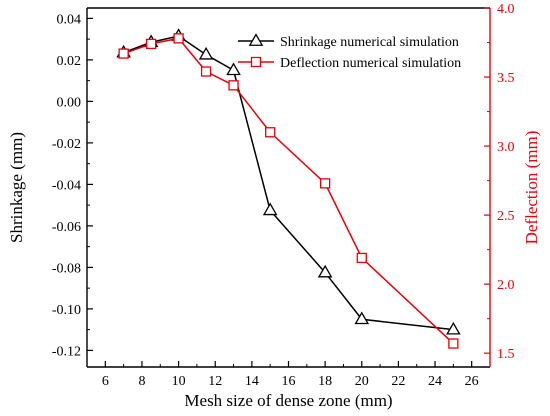  What do you see at coordinates (69, 102) in the screenshot?
I see `y-left-tick-label: 0.00` at bounding box center [69, 102].